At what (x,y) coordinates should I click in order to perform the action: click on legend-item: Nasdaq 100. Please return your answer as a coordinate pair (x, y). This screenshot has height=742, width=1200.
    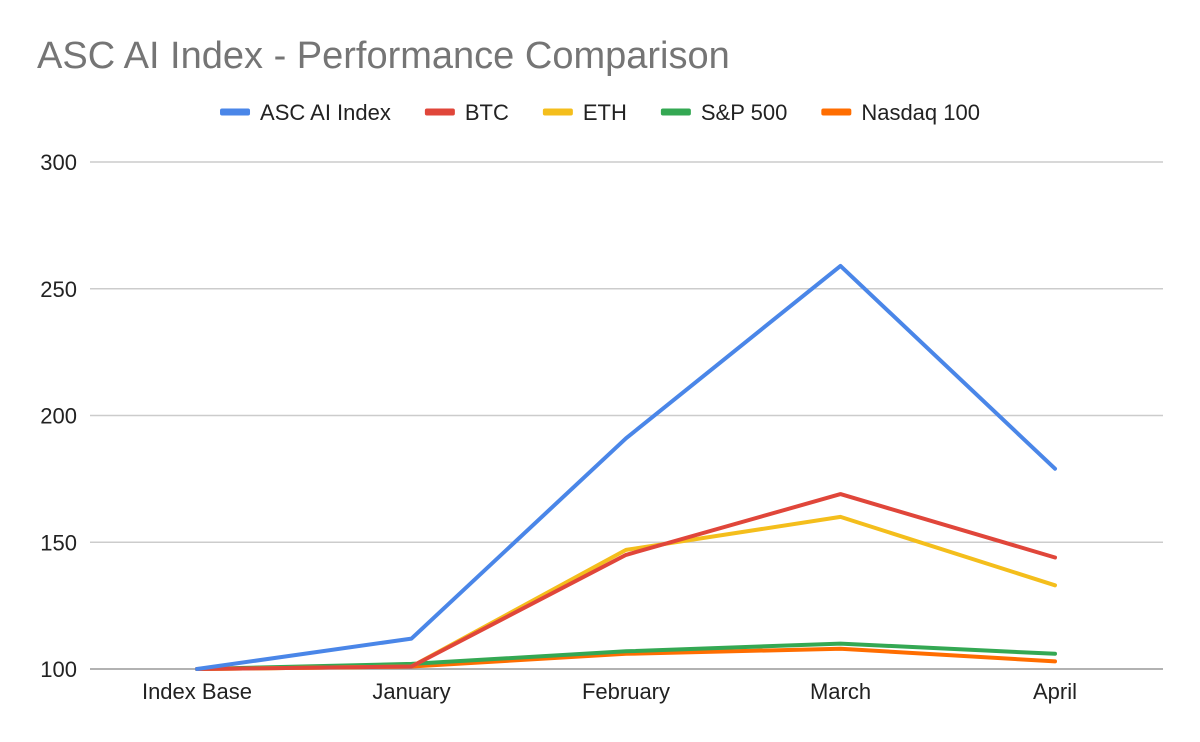
    Looking at the image, I should click on (900, 112).